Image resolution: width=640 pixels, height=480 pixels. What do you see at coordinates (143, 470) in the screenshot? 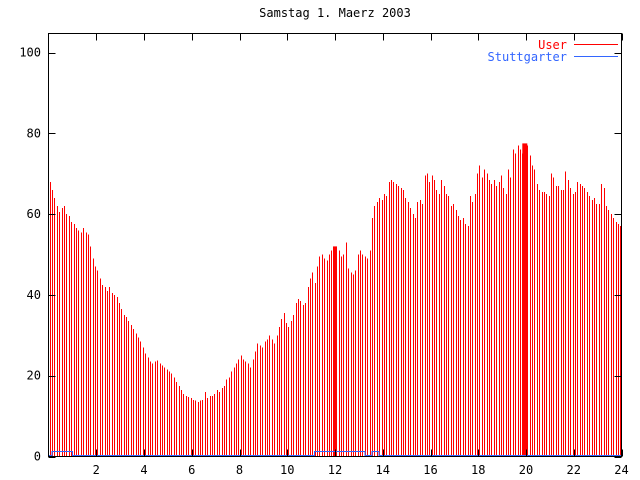
I see `x-tick-label: 4` at bounding box center [143, 470].